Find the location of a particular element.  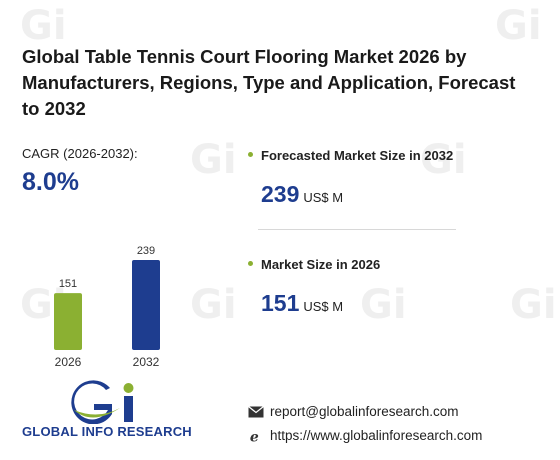

bar-chart-svg: 151 2026 239 2032 is located at coordinates (107, 307).